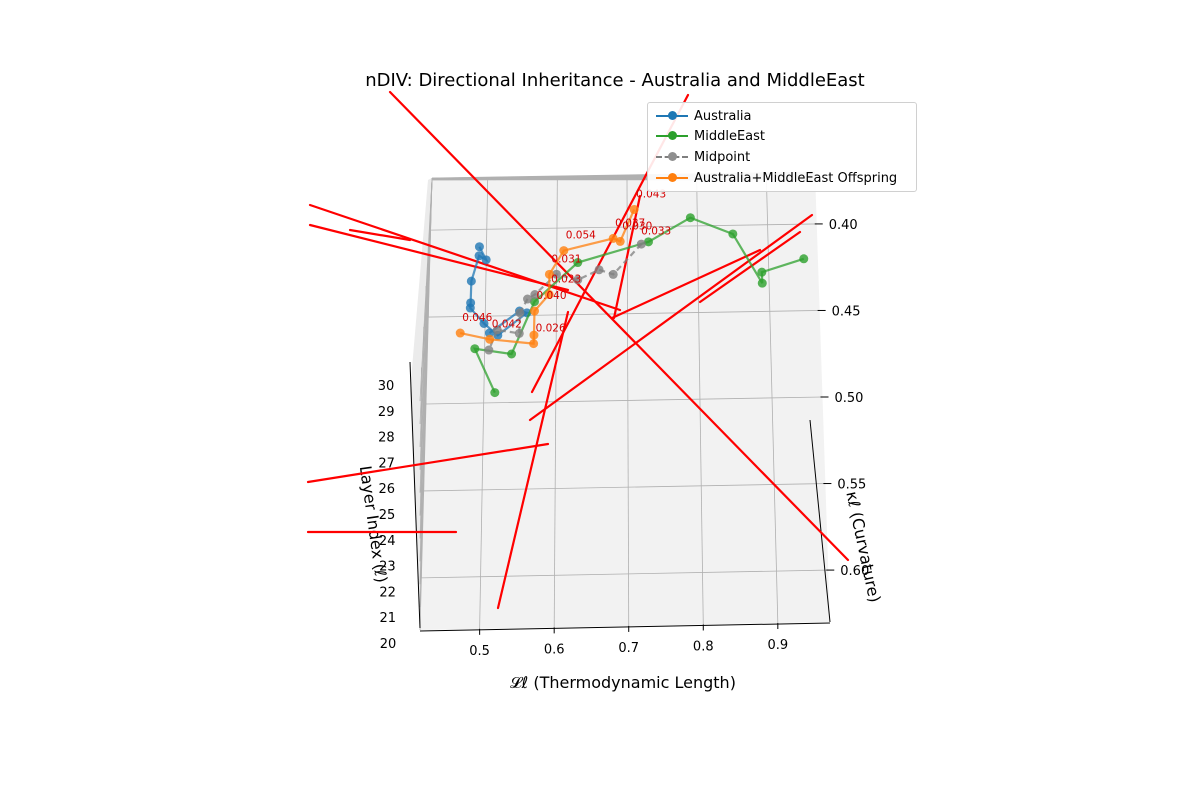  Describe the element at coordinates (820, 521) in the screenshot. I see `y-axis-line` at that location.